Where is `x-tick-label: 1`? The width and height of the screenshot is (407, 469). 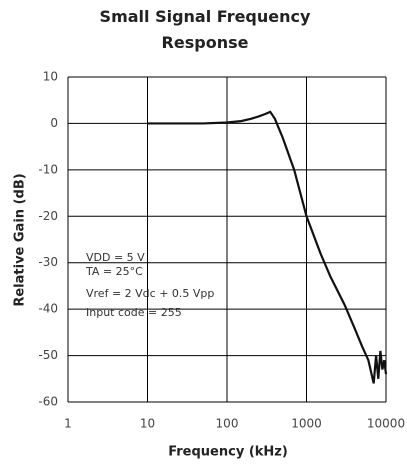
x-tick-label: 1 is located at coordinates (68, 424).